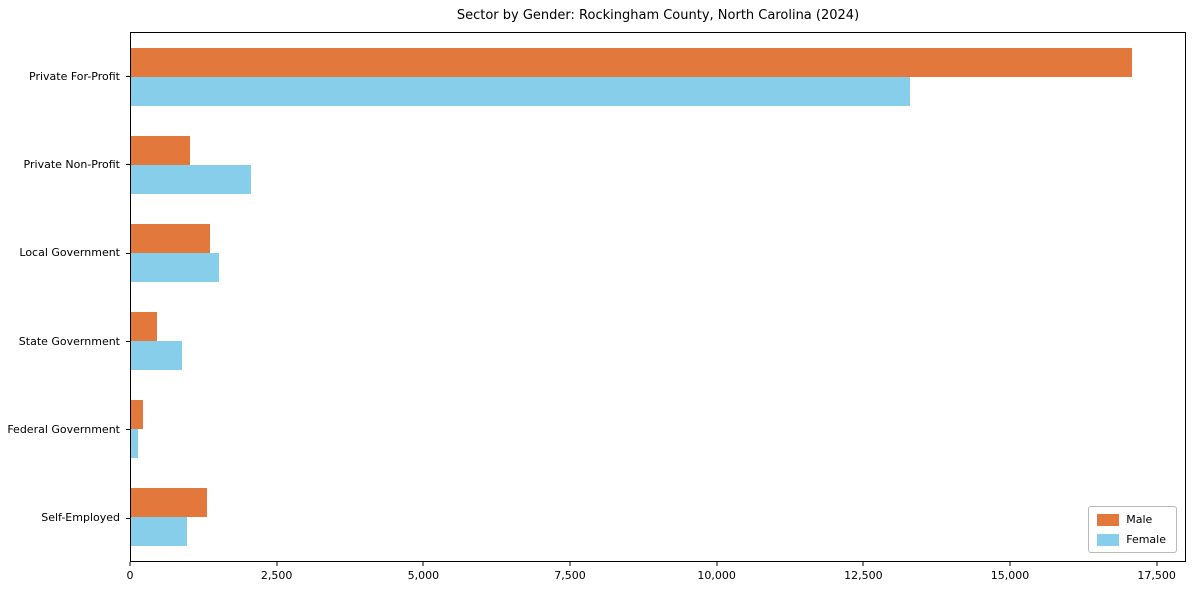 The height and width of the screenshot is (600, 1200). Describe the element at coordinates (74, 76) in the screenshot. I see `y-category-label-text: Private For-Profit` at that location.